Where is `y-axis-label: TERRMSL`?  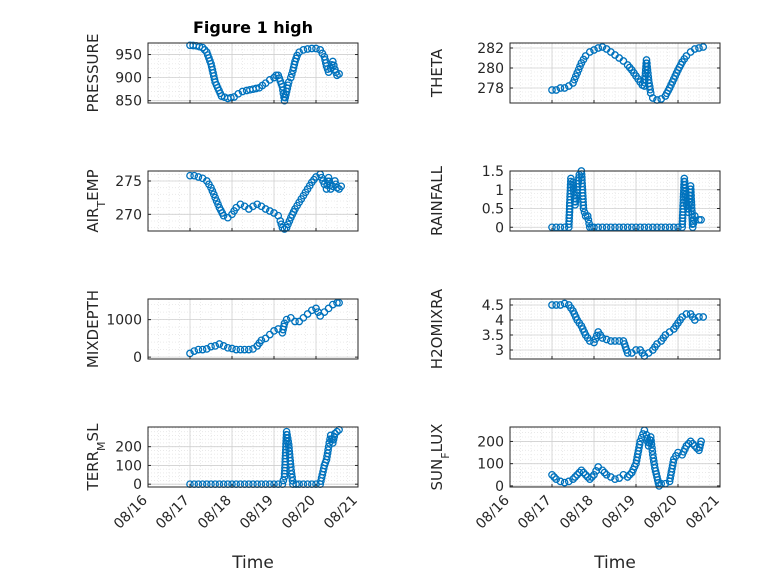
y-axis-label: TERRMSL is located at coordinates (96, 457).